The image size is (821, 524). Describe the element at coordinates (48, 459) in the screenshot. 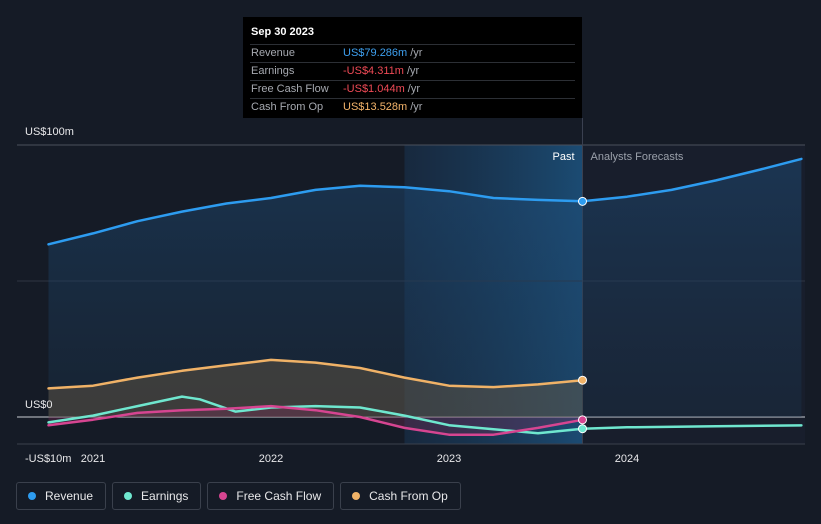

I see `y-tick-label: -US$10m` at that location.